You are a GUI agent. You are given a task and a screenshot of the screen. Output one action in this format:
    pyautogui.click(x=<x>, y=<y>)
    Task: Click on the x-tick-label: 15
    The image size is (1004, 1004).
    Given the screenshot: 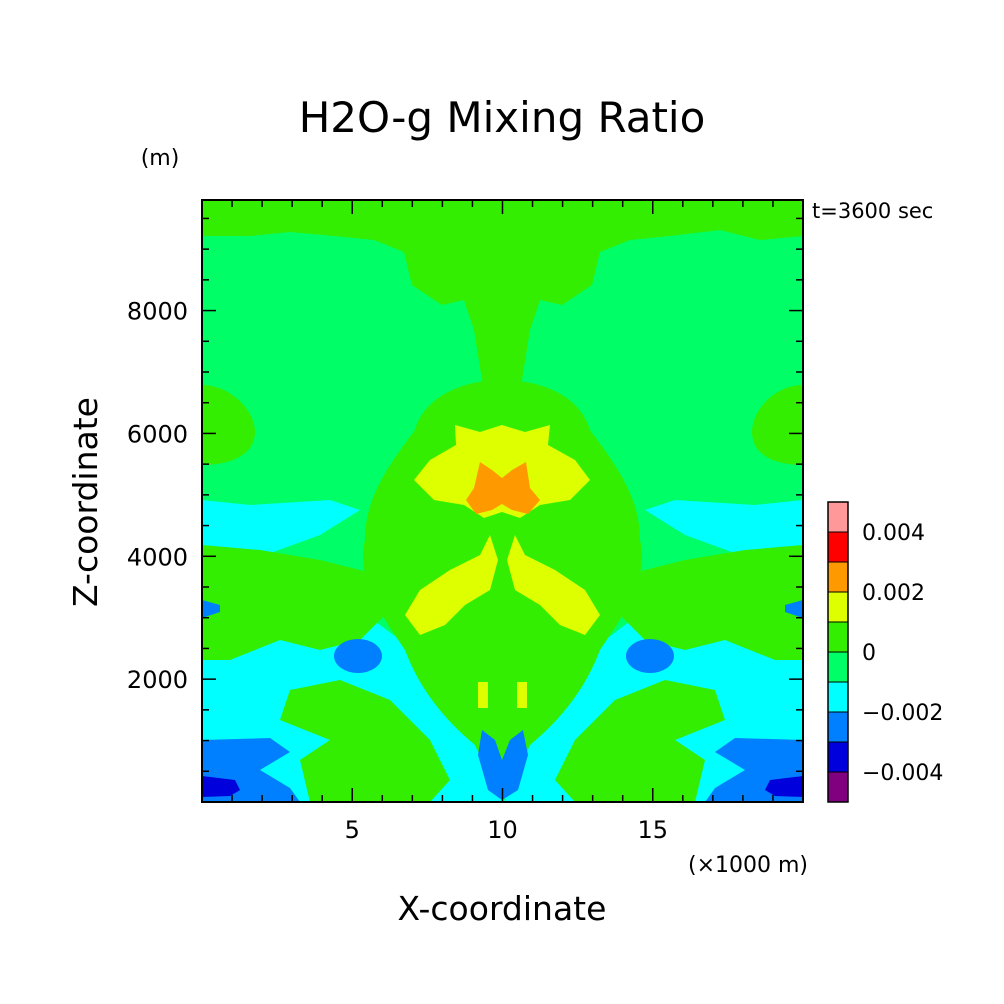 What is the action you would take?
    pyautogui.click(x=652, y=830)
    